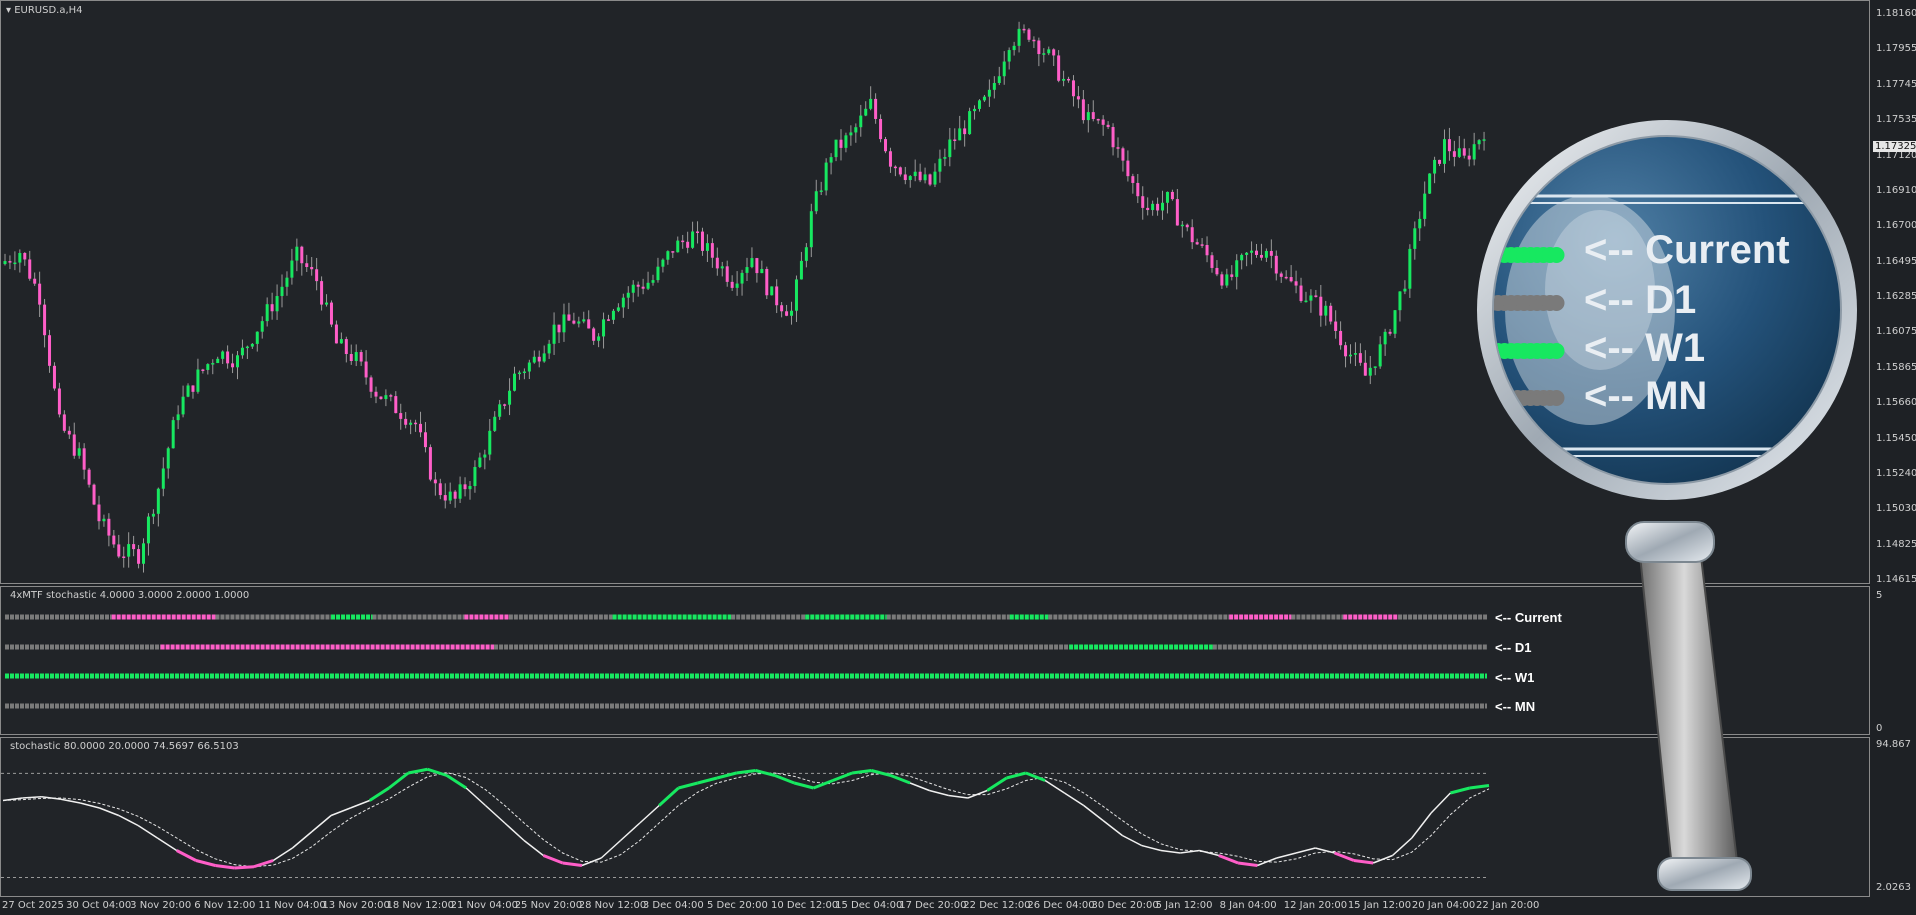 The width and height of the screenshot is (1916, 915). I want to click on mtf-dot-rows, so click(746, 661).